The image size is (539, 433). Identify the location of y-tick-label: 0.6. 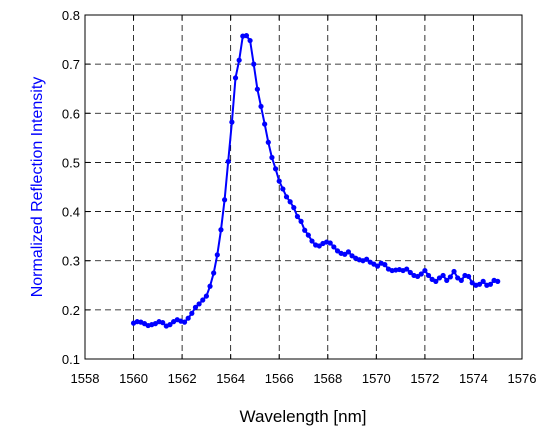
(71, 113).